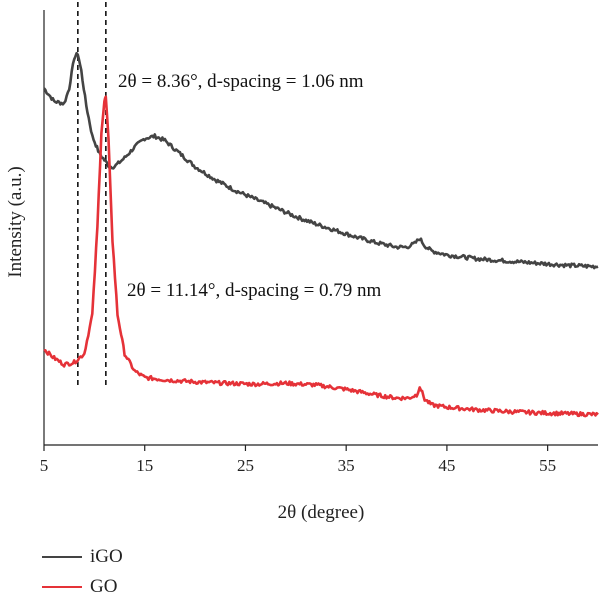 The width and height of the screenshot is (600, 609). What do you see at coordinates (44, 465) in the screenshot?
I see `x-tick-label-5: 5` at bounding box center [44, 465].